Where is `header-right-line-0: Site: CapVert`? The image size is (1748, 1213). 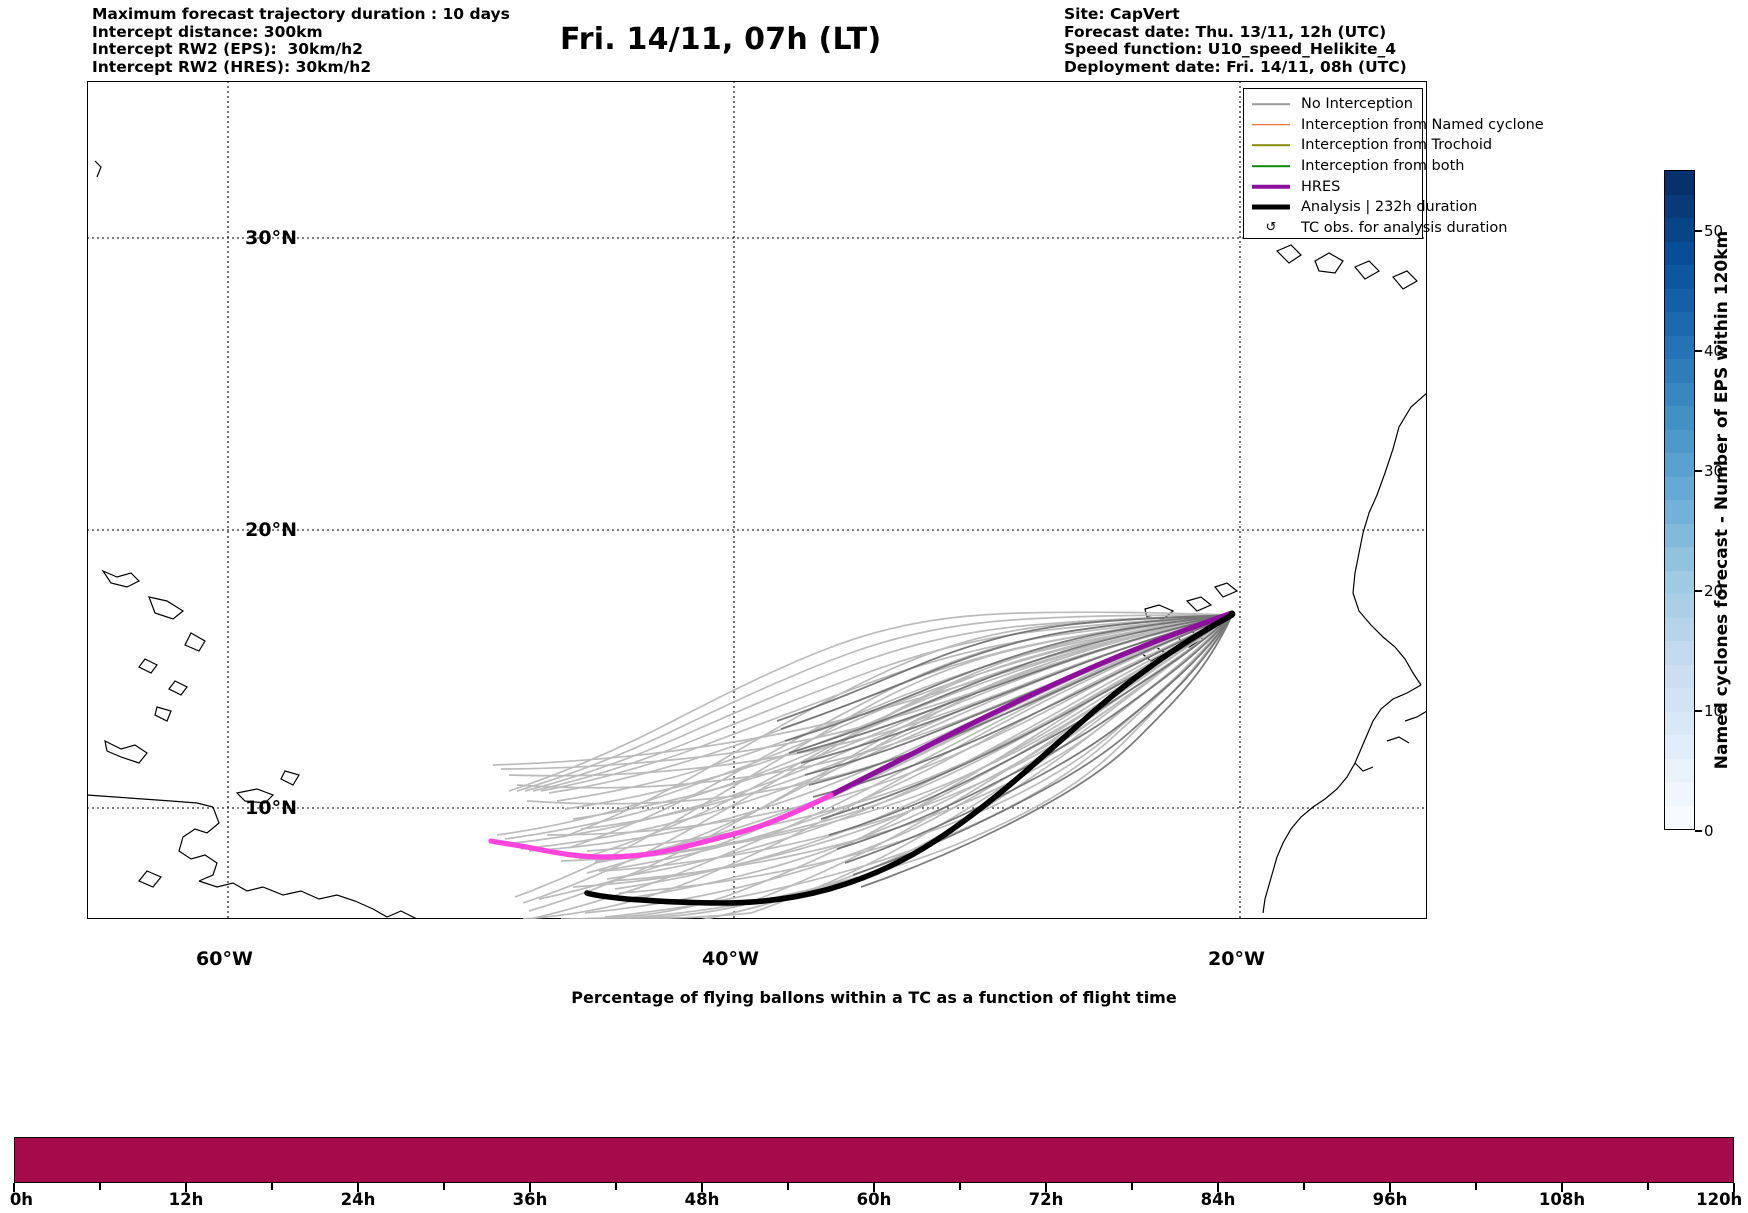
header-right-line-0: Site: CapVert is located at coordinates (1122, 14).